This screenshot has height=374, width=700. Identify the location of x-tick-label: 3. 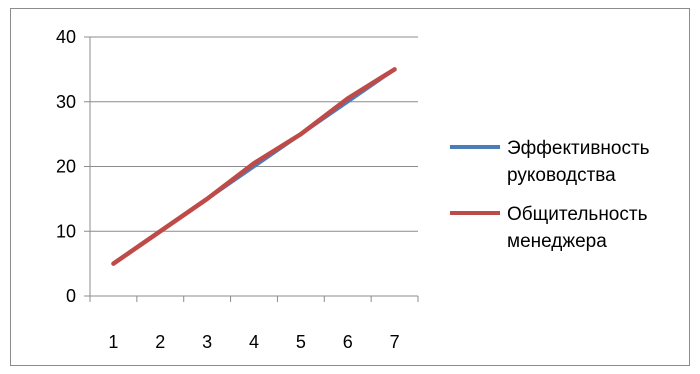
(207, 342).